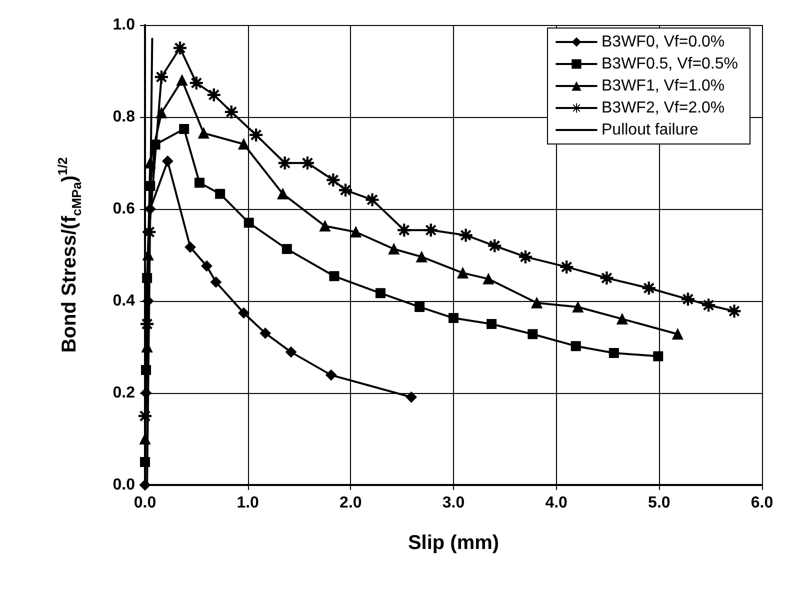  I want to click on legend-label: B3WF0.5, Vf=0.5%, so click(669, 64).